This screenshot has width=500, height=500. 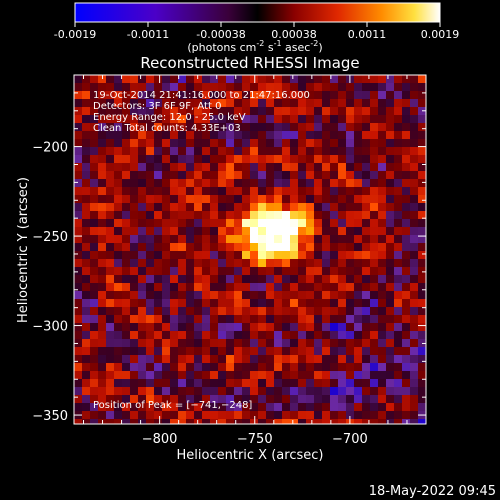 I want to click on colorbar-tick-label: -0.0019, so click(x=75, y=34).